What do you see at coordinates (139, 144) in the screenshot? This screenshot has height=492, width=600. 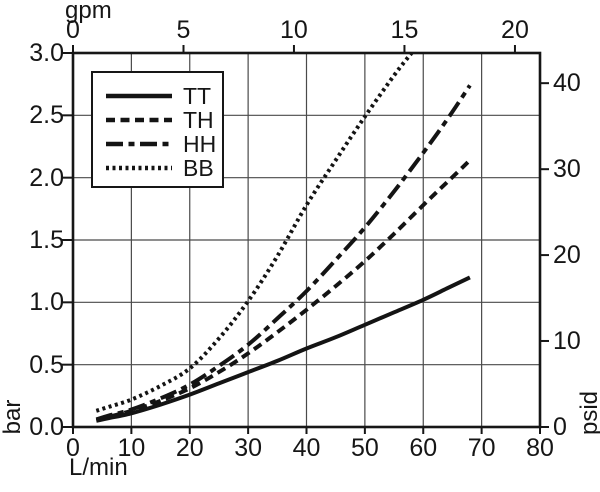 I see `legend-line-sample-hh` at bounding box center [139, 144].